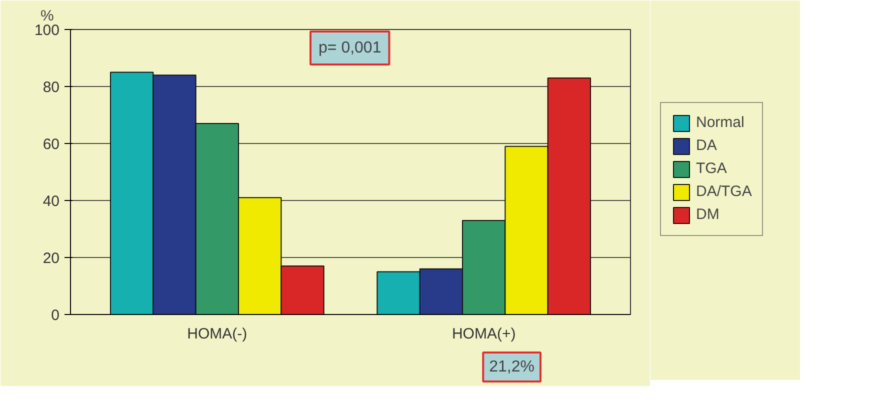 This screenshot has height=401, width=878. What do you see at coordinates (51, 87) in the screenshot?
I see `y-tick-label: 80` at bounding box center [51, 87].